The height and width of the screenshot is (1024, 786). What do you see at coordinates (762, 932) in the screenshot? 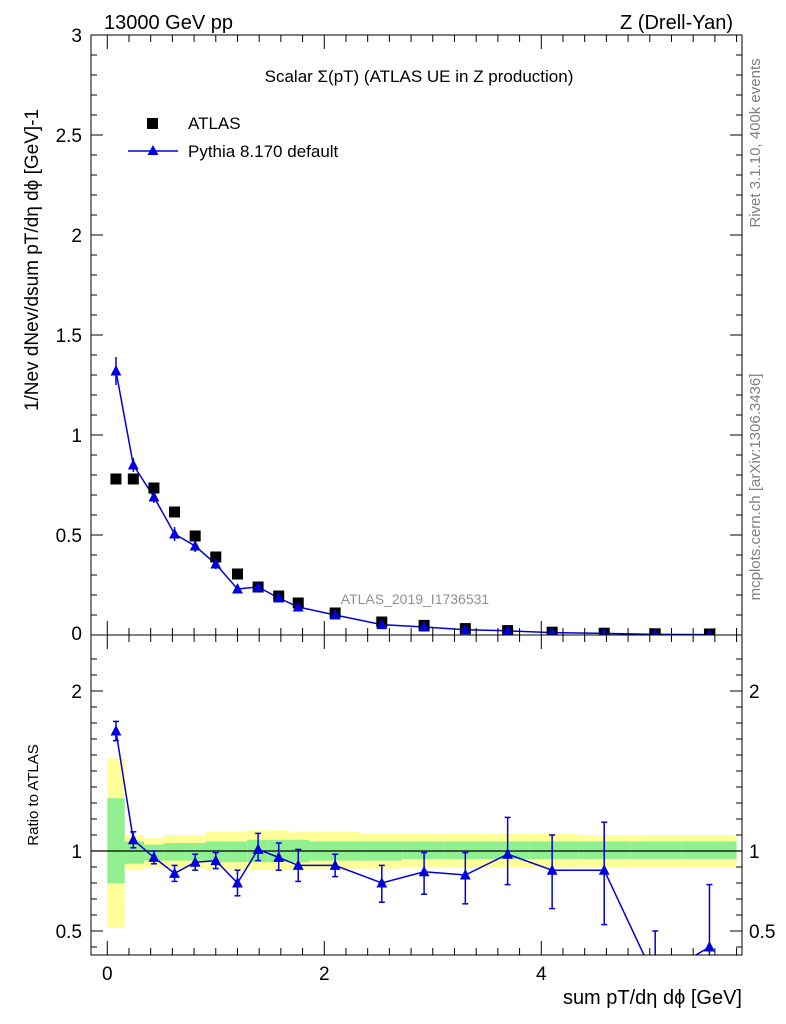
I see `ratio-y-tick-label-right: 0.5` at bounding box center [762, 932].